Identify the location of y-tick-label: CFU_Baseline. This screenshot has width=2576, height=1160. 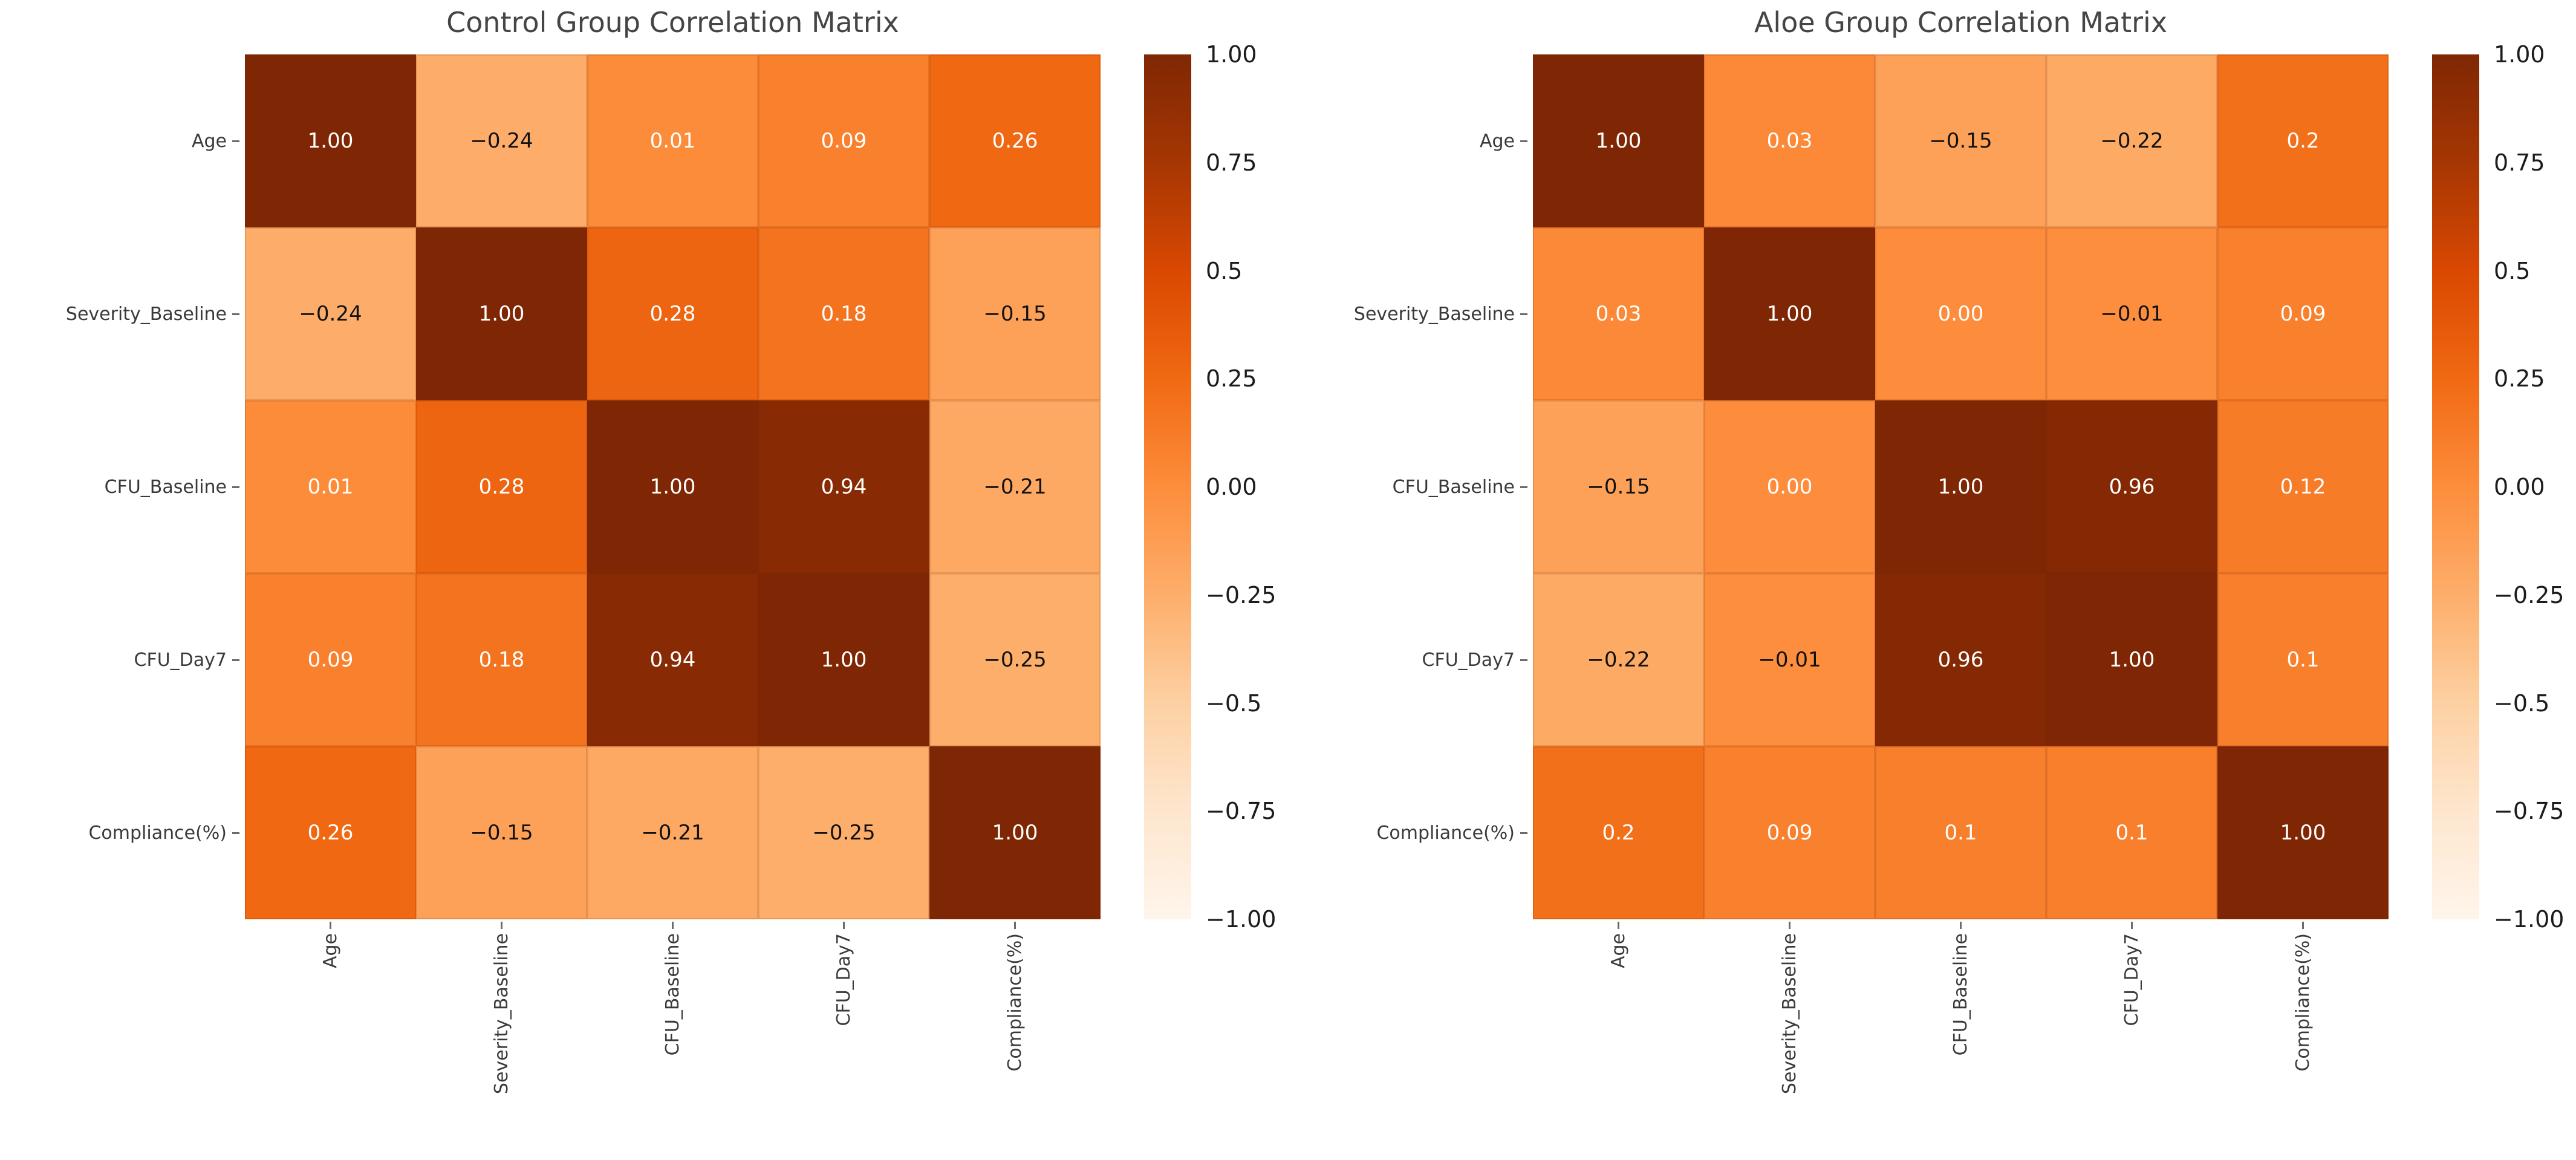
(121, 487).